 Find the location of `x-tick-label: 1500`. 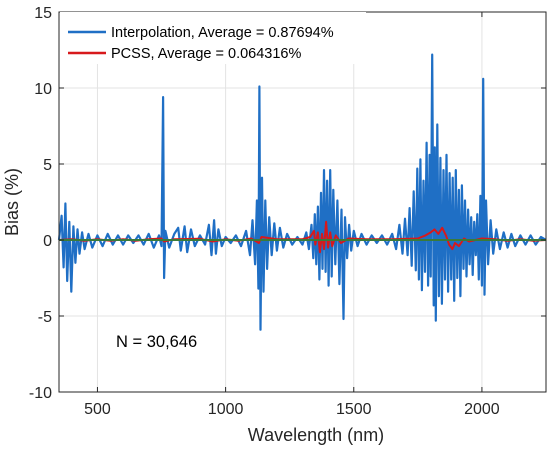

x-tick-label: 1500 is located at coordinates (354, 409).